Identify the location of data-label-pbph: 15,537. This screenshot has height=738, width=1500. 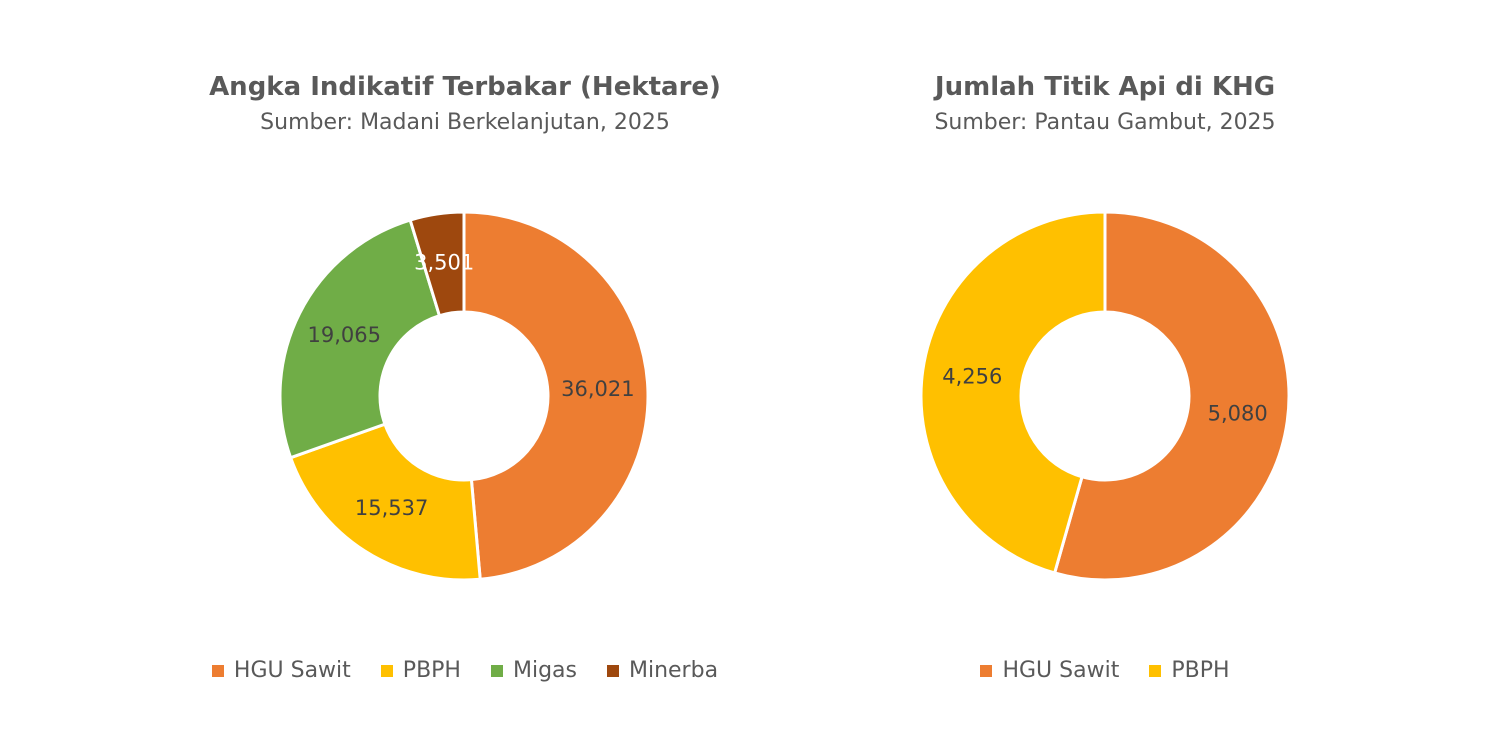
(391, 508).